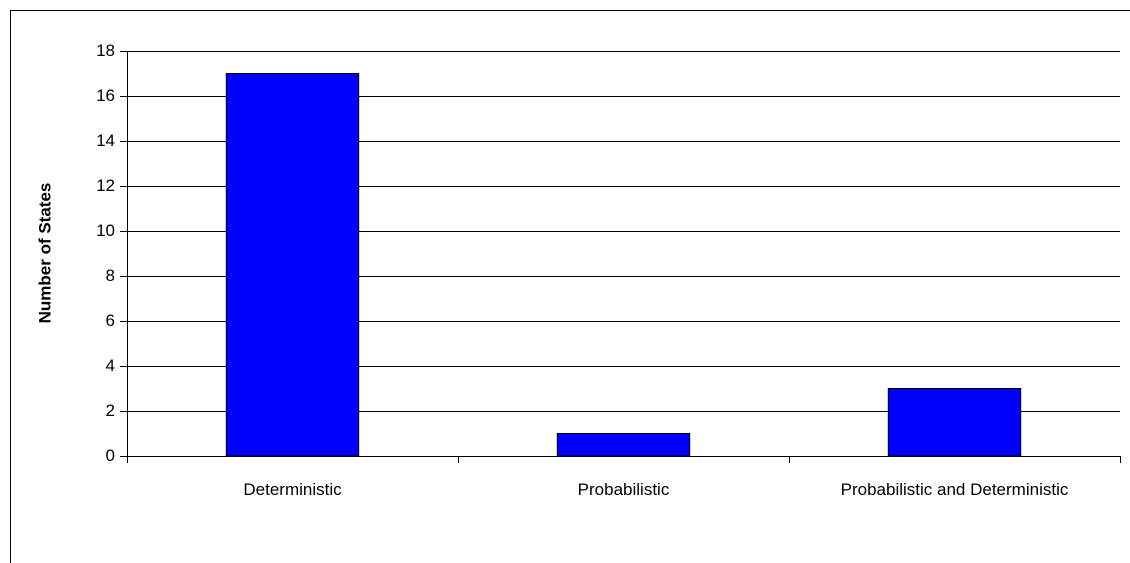 This screenshot has height=563, width=1130. I want to click on y-tick-label: 12, so click(105, 185).